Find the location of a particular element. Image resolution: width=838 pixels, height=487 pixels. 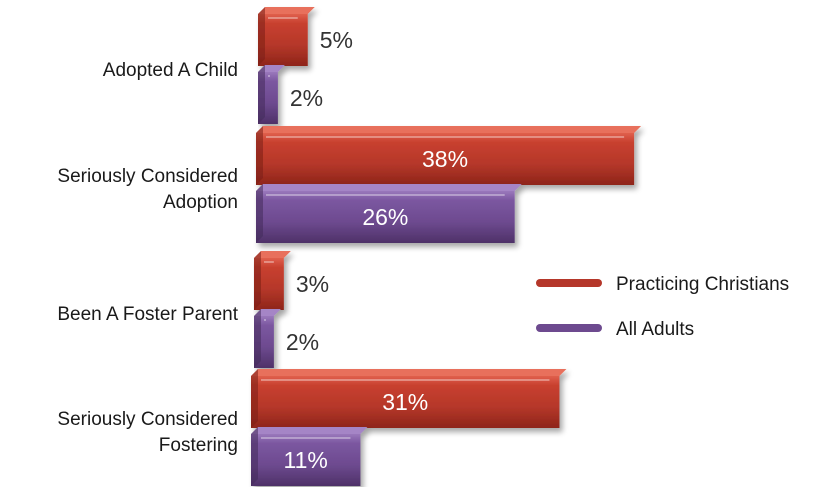

value-label-practicing-christians-been-a-foster-parent: 3% is located at coordinates (312, 284).